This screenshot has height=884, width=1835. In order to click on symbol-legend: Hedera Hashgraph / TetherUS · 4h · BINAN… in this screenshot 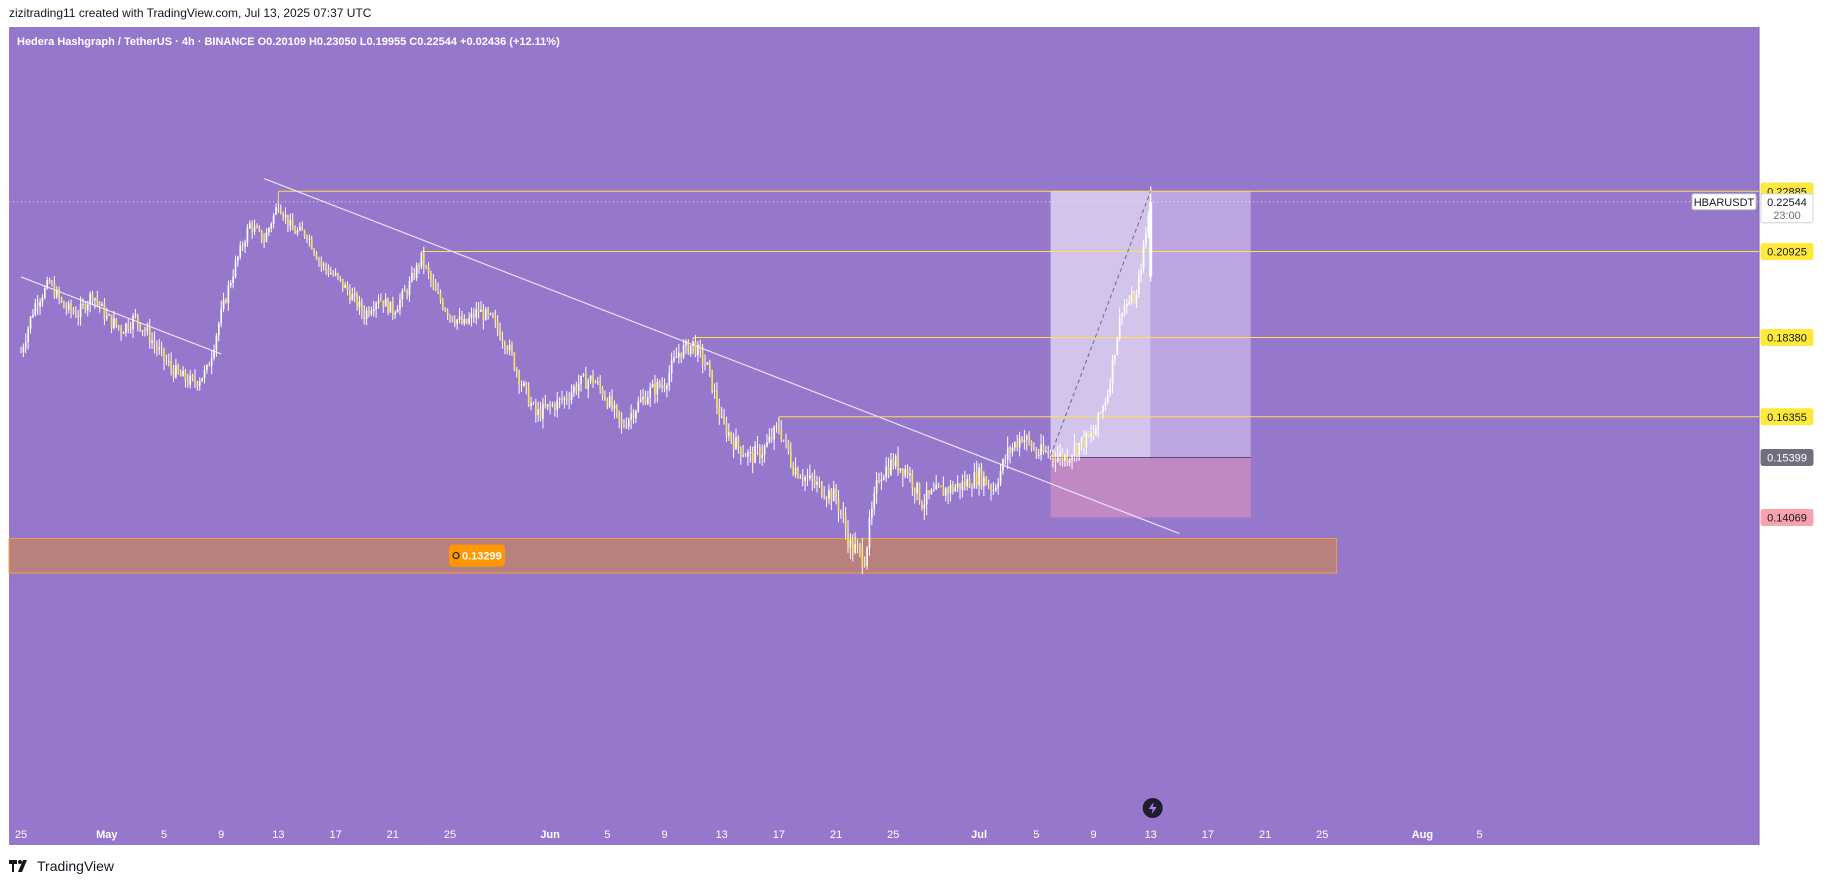, I will do `click(288, 42)`.